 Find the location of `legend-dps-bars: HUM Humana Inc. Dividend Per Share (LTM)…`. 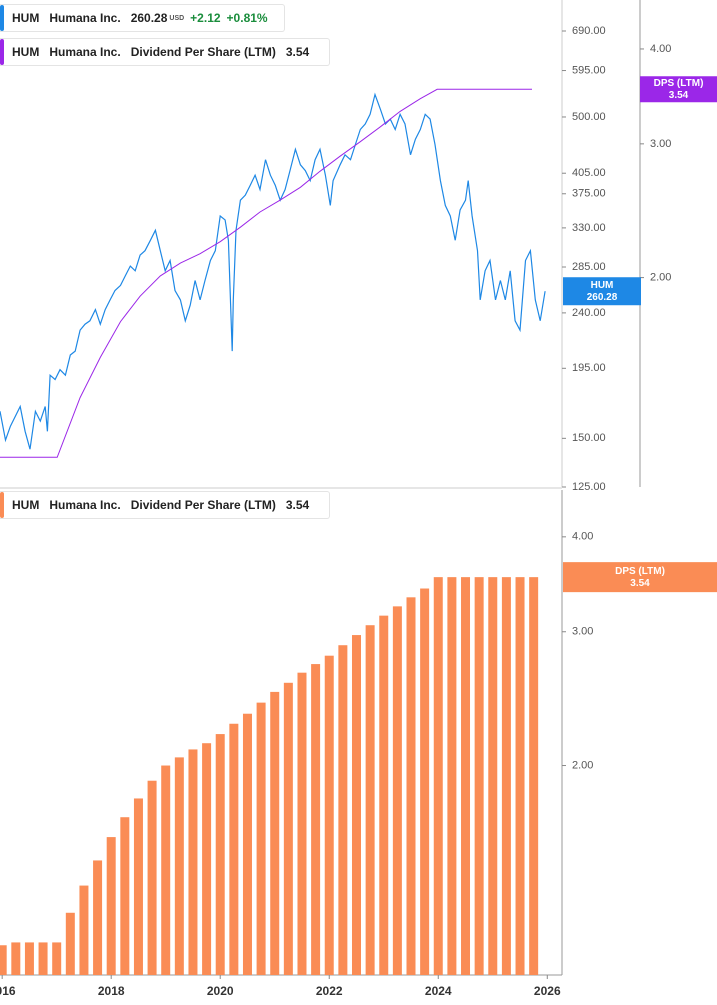

legend-dps-bars: HUM Humana Inc. Dividend Per Share (LTM)… is located at coordinates (165, 505).